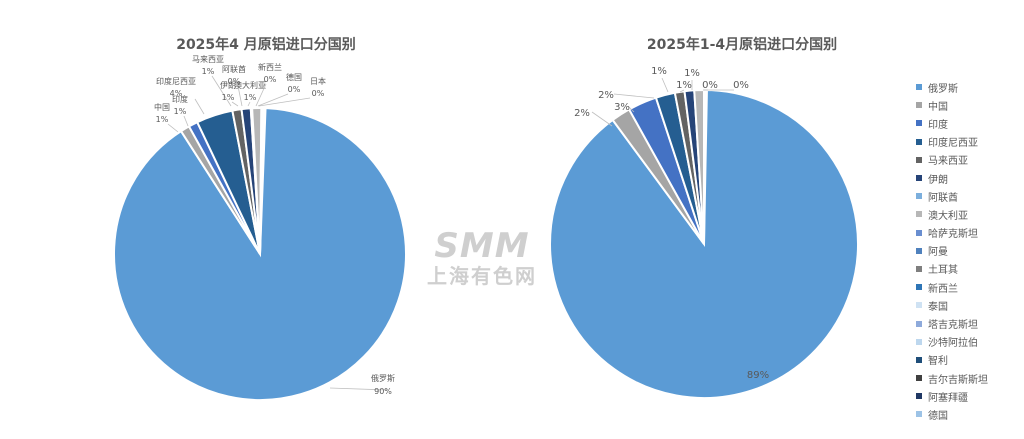  What do you see at coordinates (180, 99) in the screenshot?
I see `slice-category-label: 印度` at bounding box center [180, 99].